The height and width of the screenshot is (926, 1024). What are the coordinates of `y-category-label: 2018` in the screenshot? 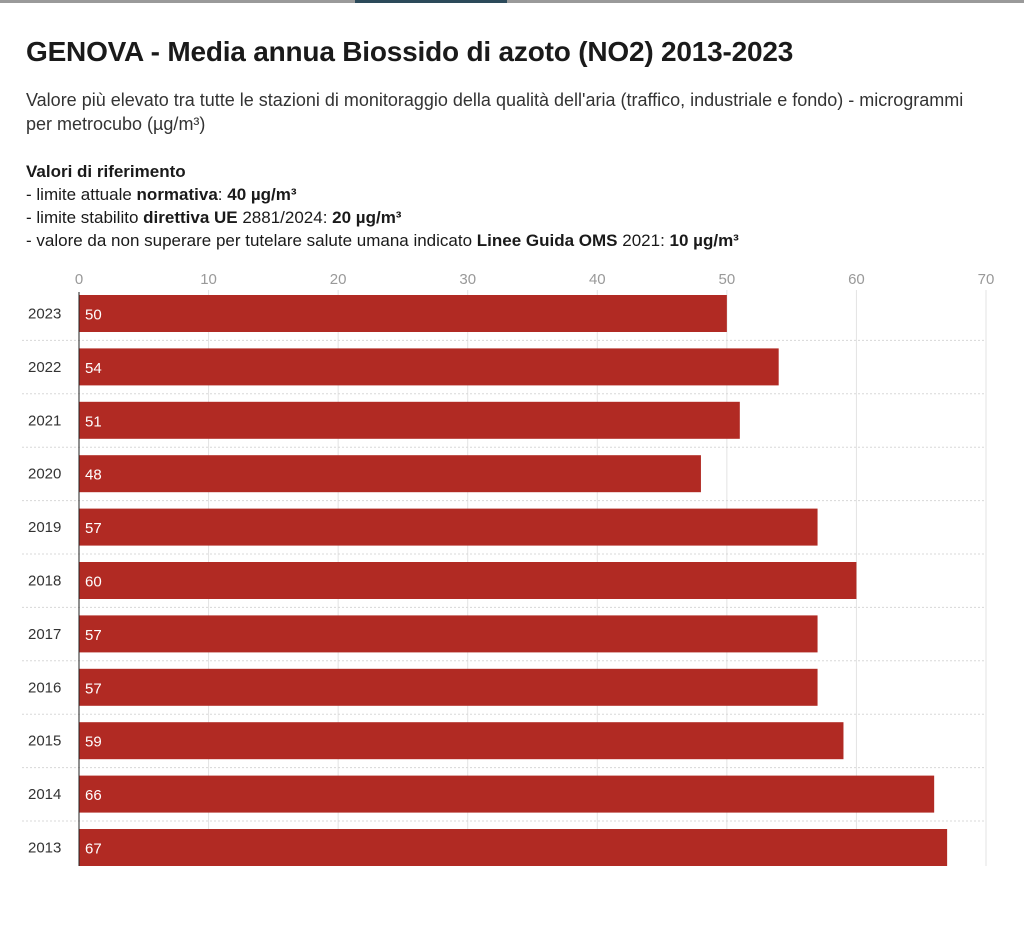 It's located at (44, 581).